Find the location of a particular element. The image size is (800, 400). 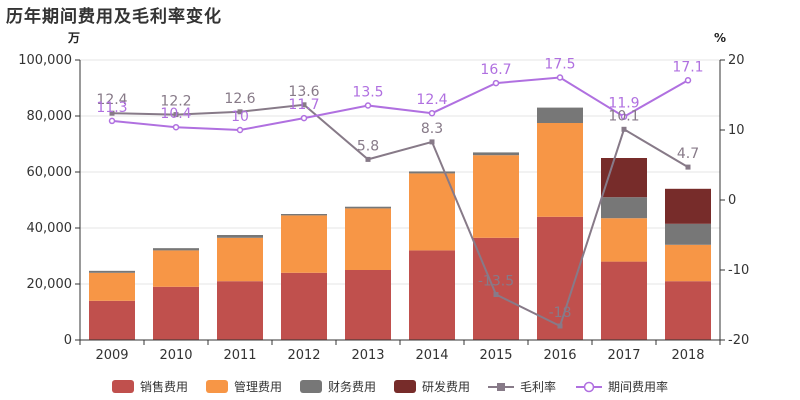

y2-tick-label: 0 is located at coordinates (732, 200).